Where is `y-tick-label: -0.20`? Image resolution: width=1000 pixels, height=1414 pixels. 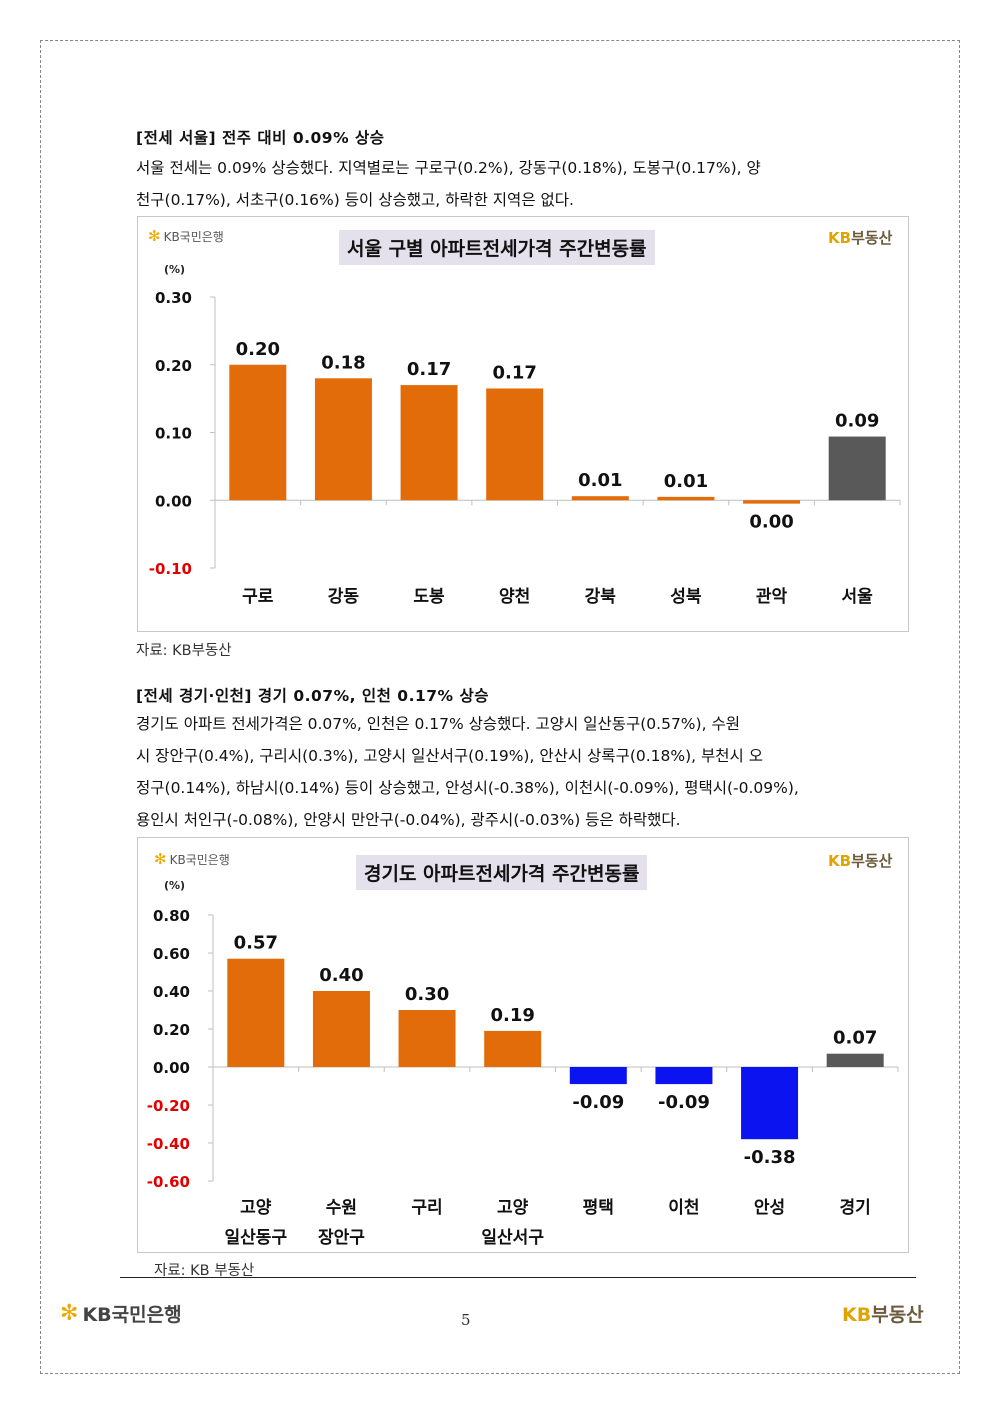 y-tick-label: -0.20 is located at coordinates (168, 1106).